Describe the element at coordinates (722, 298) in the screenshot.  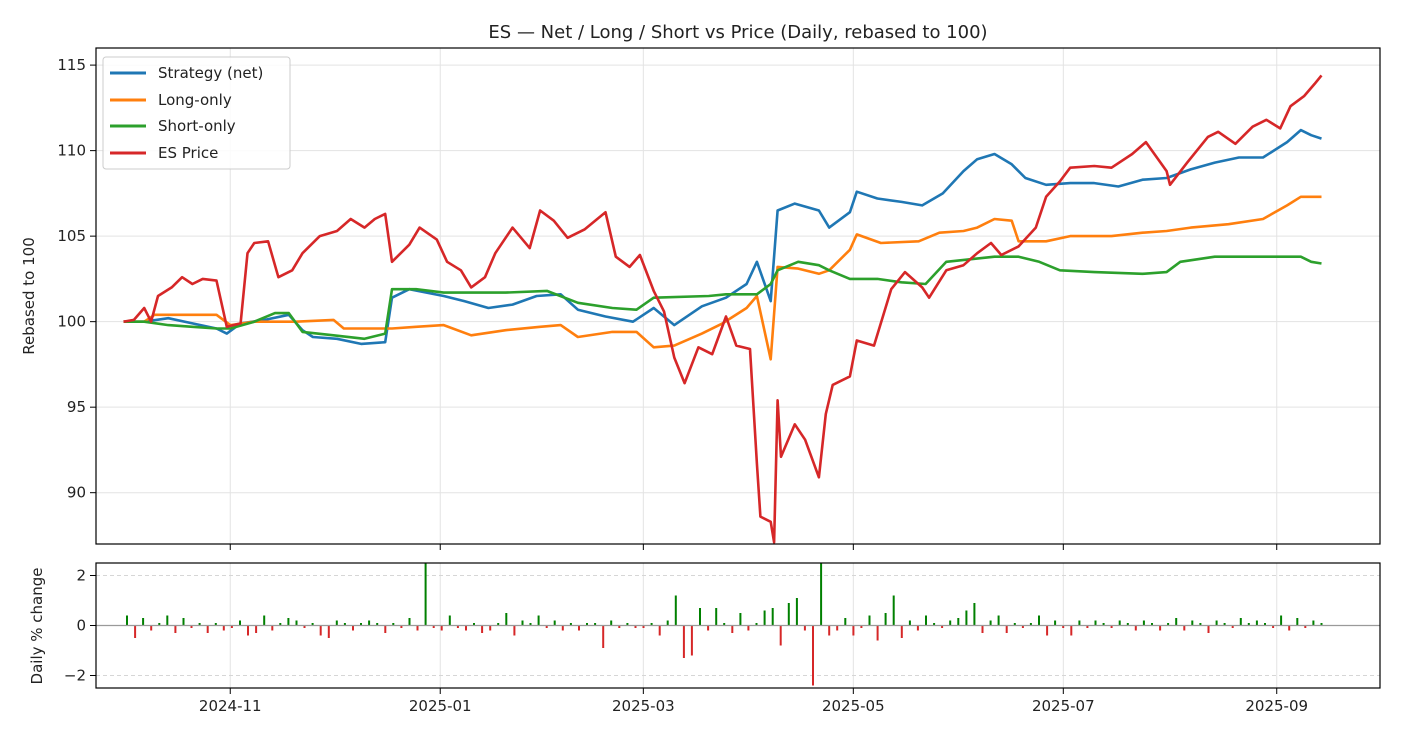
I see `series-line-short-only` at that location.